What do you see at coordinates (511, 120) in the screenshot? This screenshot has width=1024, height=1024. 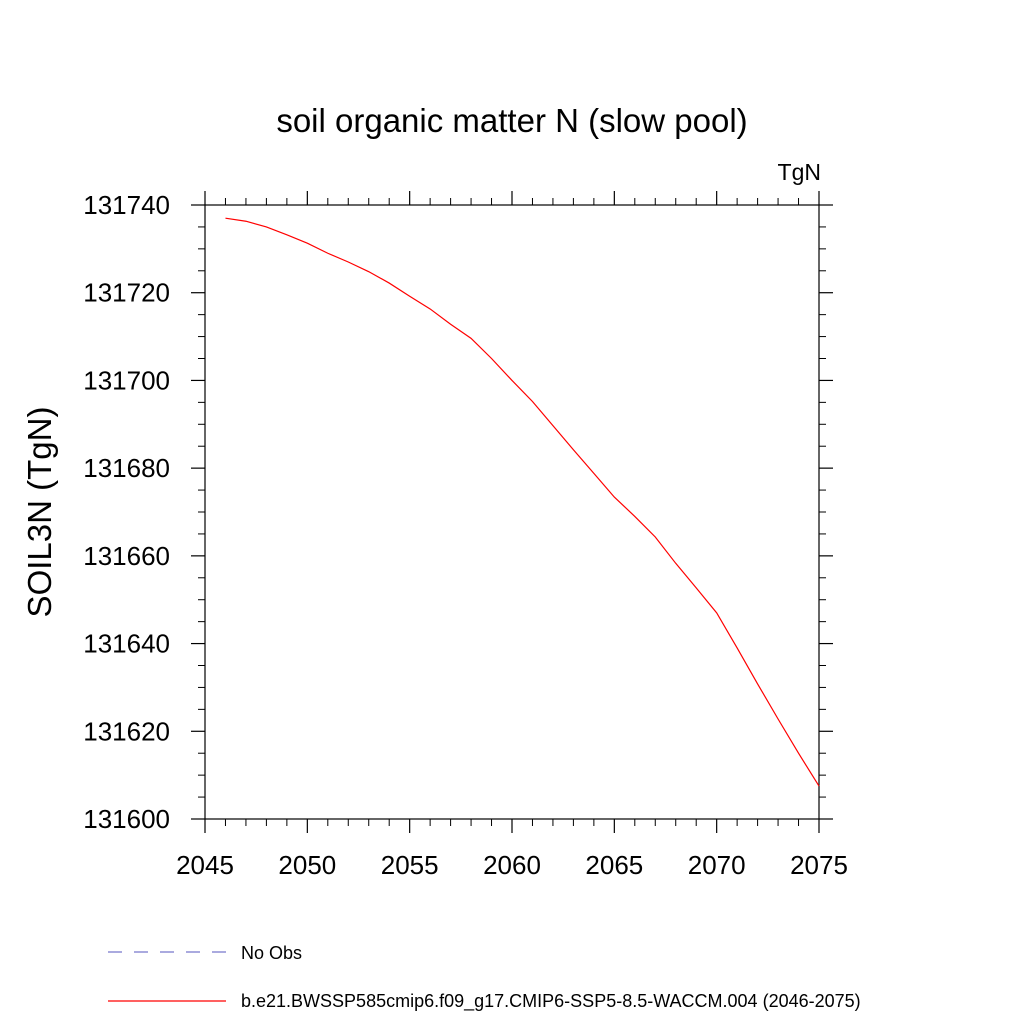 I see `chart-title: soil organic matter N (slow pool)` at bounding box center [511, 120].